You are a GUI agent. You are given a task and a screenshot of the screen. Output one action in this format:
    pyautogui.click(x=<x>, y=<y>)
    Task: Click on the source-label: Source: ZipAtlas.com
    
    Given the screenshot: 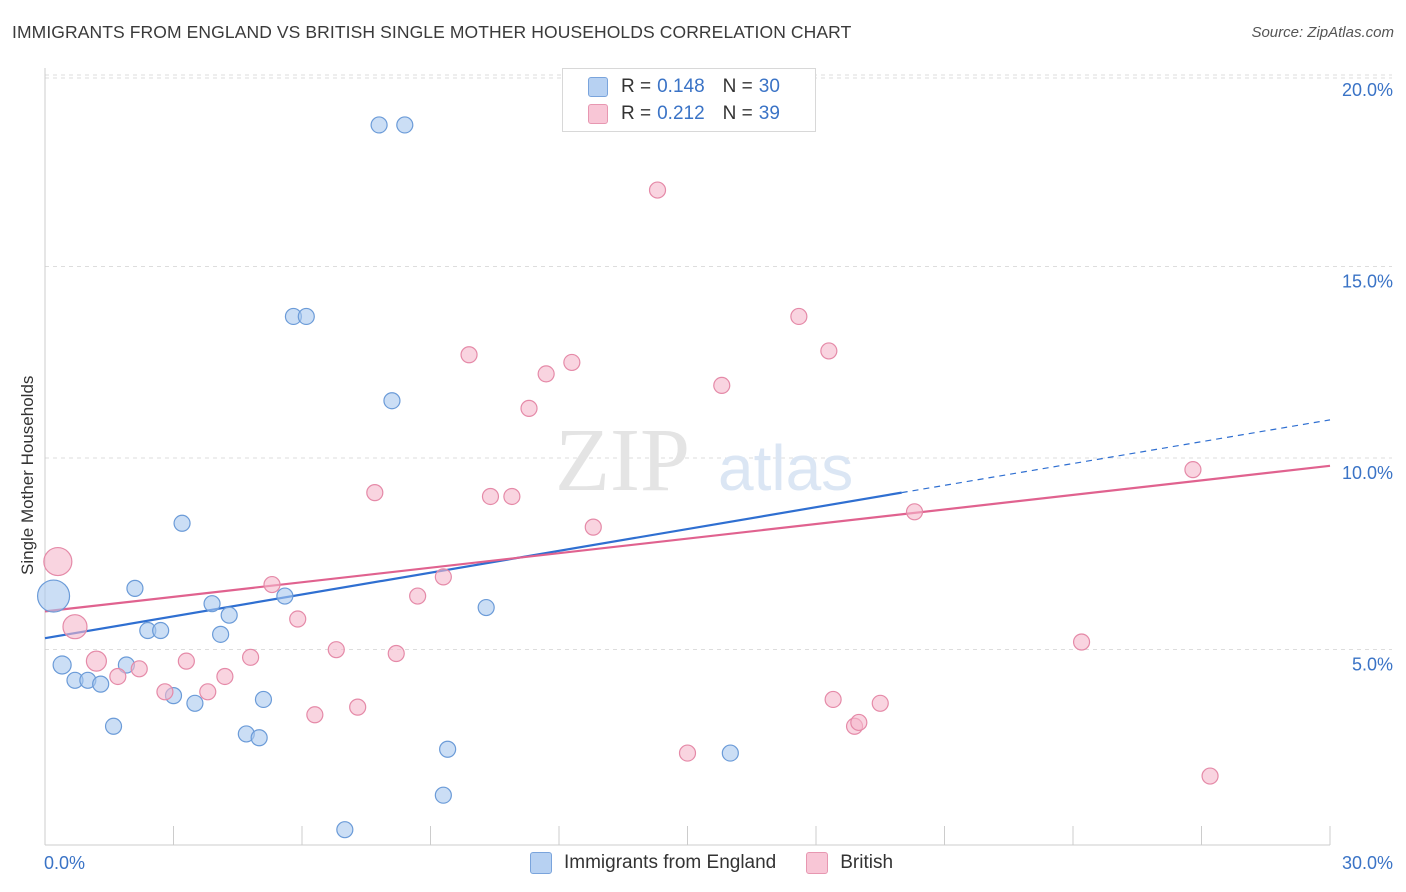 What is the action you would take?
    pyautogui.click(x=1322, y=32)
    